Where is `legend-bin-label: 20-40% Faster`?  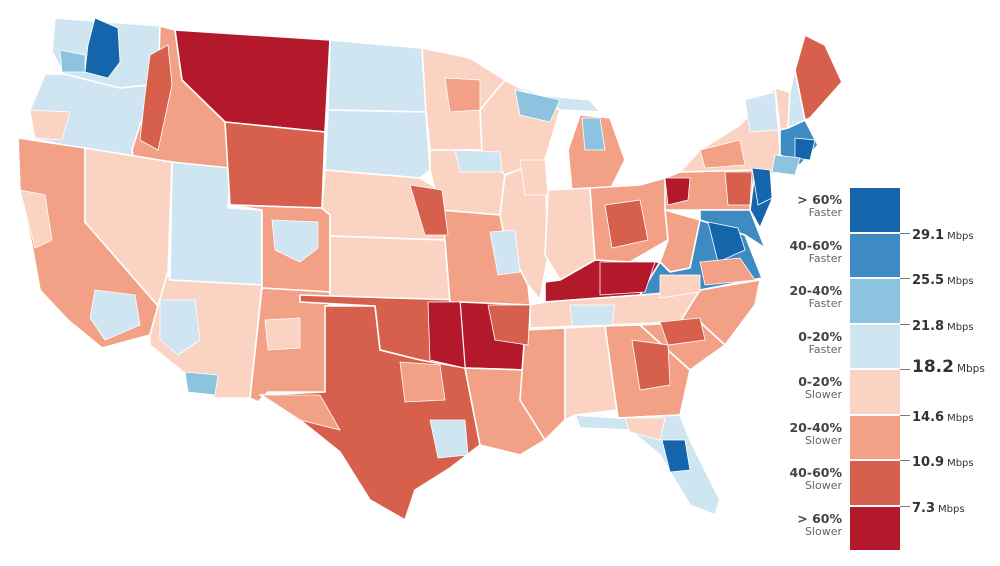
legend-bin-label: 20-40% Faster is located at coordinates (797, 297).